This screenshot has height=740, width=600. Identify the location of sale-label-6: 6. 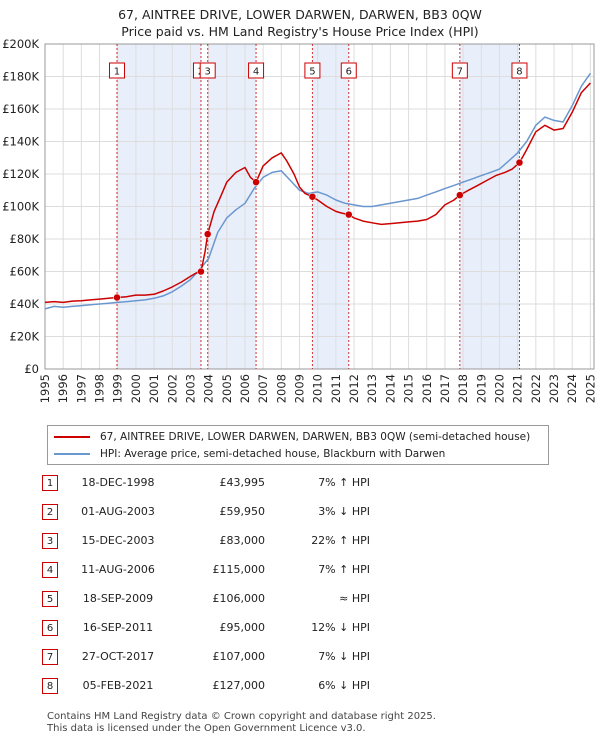
(349, 72).